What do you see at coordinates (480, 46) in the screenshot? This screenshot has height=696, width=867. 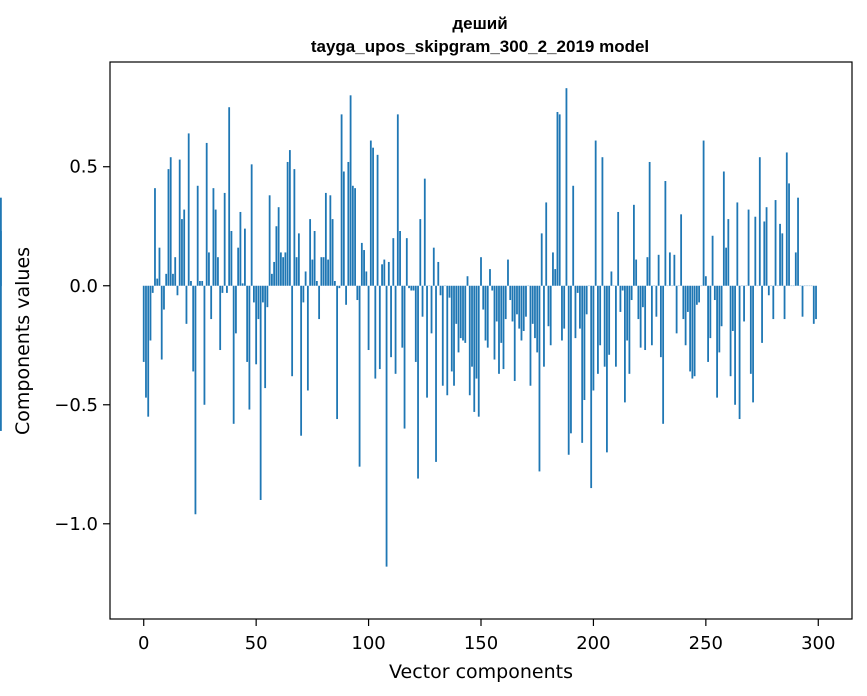 I see `chart-subtitle: tayga_upos_skipgram_300_2_2019 model` at bounding box center [480, 46].